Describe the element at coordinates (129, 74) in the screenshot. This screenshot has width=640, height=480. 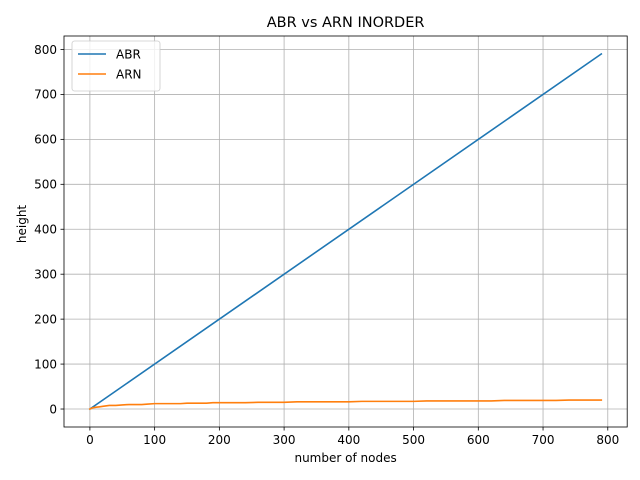
I see `legend-label: ARN` at that location.